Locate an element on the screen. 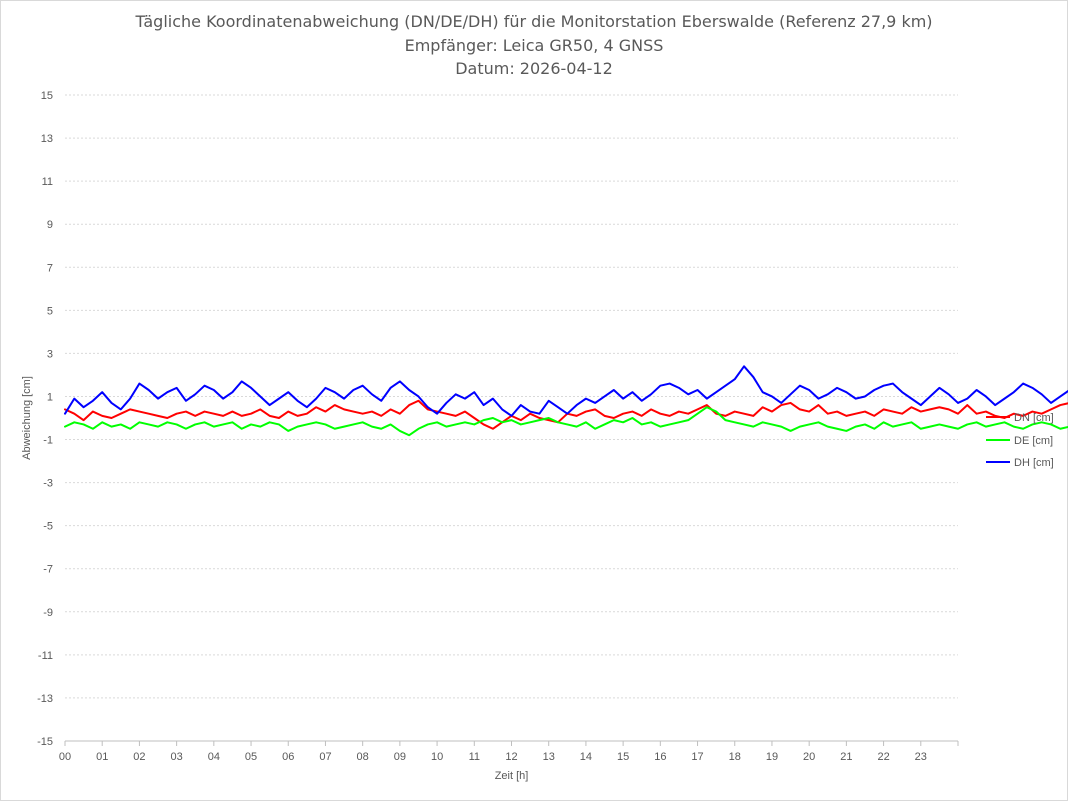 Image resolution: width=1068 pixels, height=801 pixels. x-tick-label: 10 is located at coordinates (437, 757).